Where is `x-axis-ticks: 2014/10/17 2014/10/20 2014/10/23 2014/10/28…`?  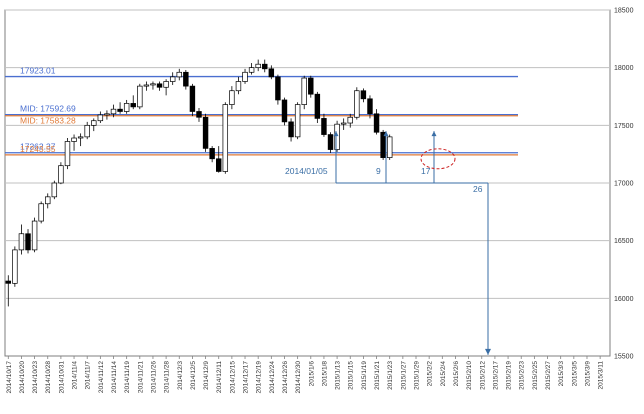 x-axis-ticks: 2014/10/17 2014/10/20 2014/10/23 2014/10/28… is located at coordinates (305, 375).